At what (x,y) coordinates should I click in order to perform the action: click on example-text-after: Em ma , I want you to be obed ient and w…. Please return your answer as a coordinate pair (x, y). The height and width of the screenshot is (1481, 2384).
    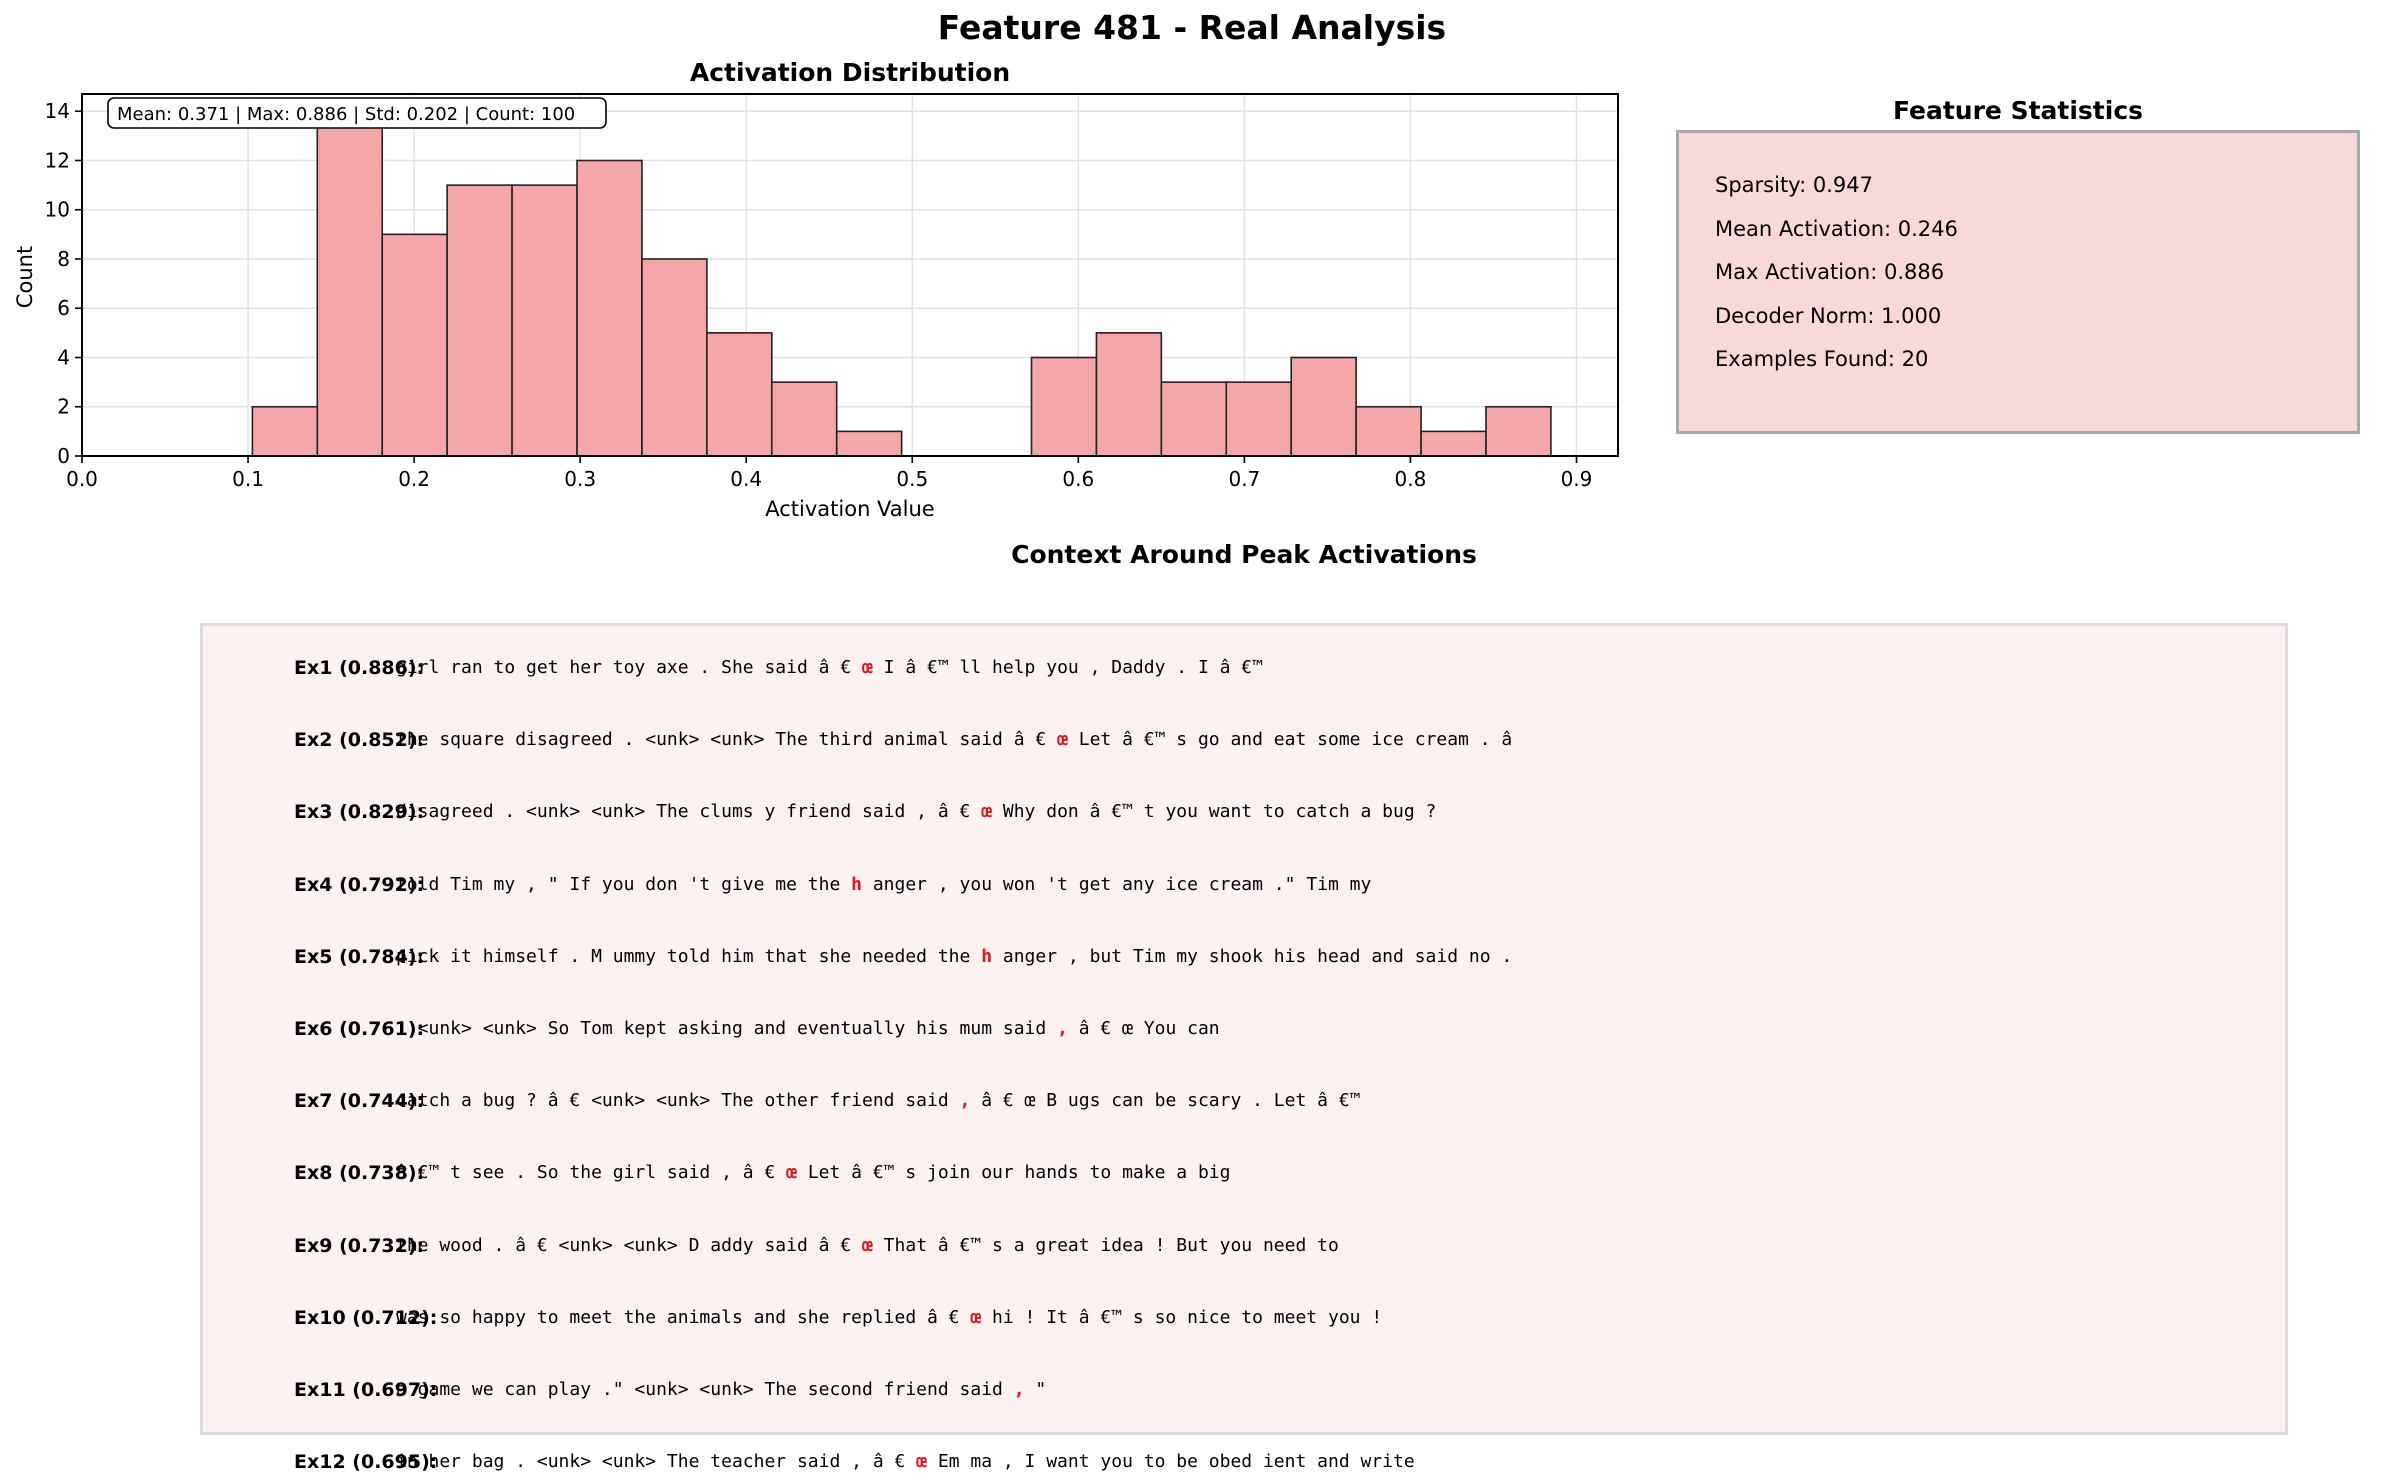
    Looking at the image, I should click on (1171, 1462).